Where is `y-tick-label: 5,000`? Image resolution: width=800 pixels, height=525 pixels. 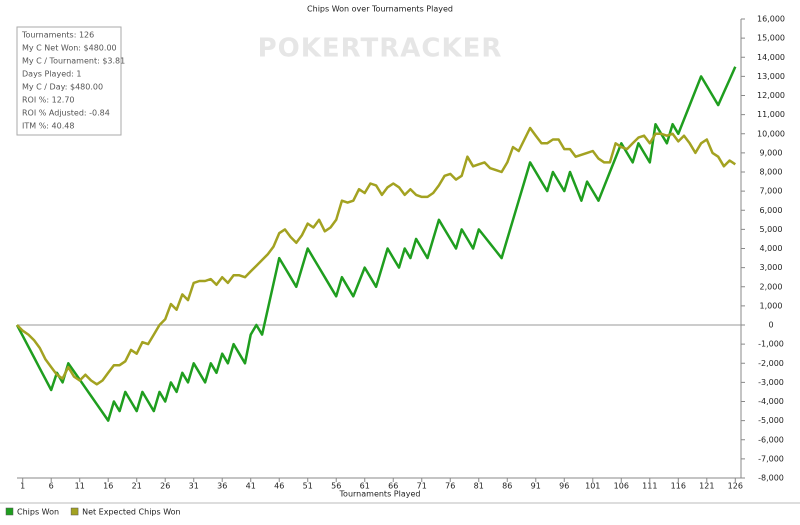
y-tick-label: 5,000 is located at coordinates (771, 229).